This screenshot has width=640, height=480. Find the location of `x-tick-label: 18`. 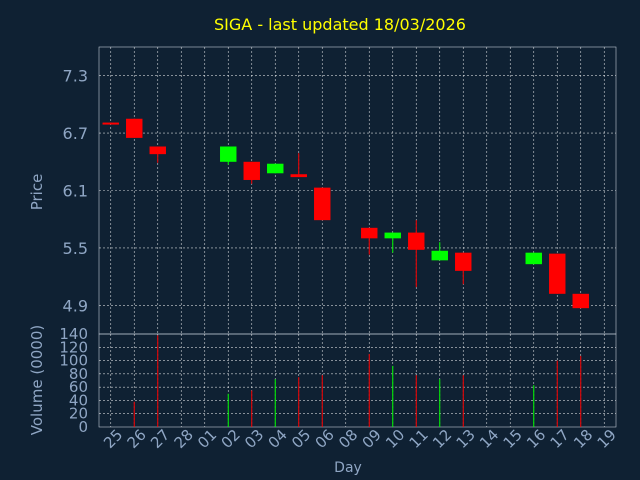

x-tick-label: 18 is located at coordinates (583, 439).